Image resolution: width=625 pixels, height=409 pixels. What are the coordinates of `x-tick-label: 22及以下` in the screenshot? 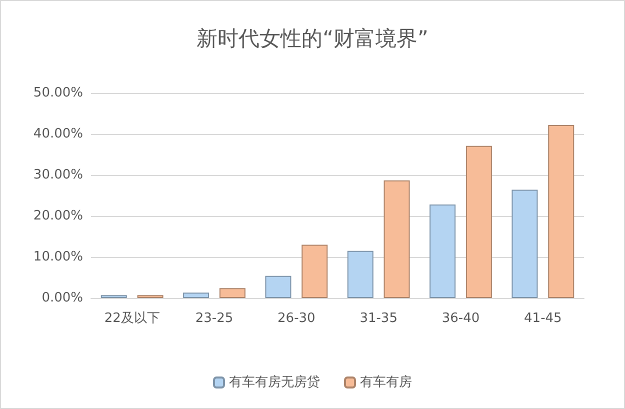 It's located at (132, 318).